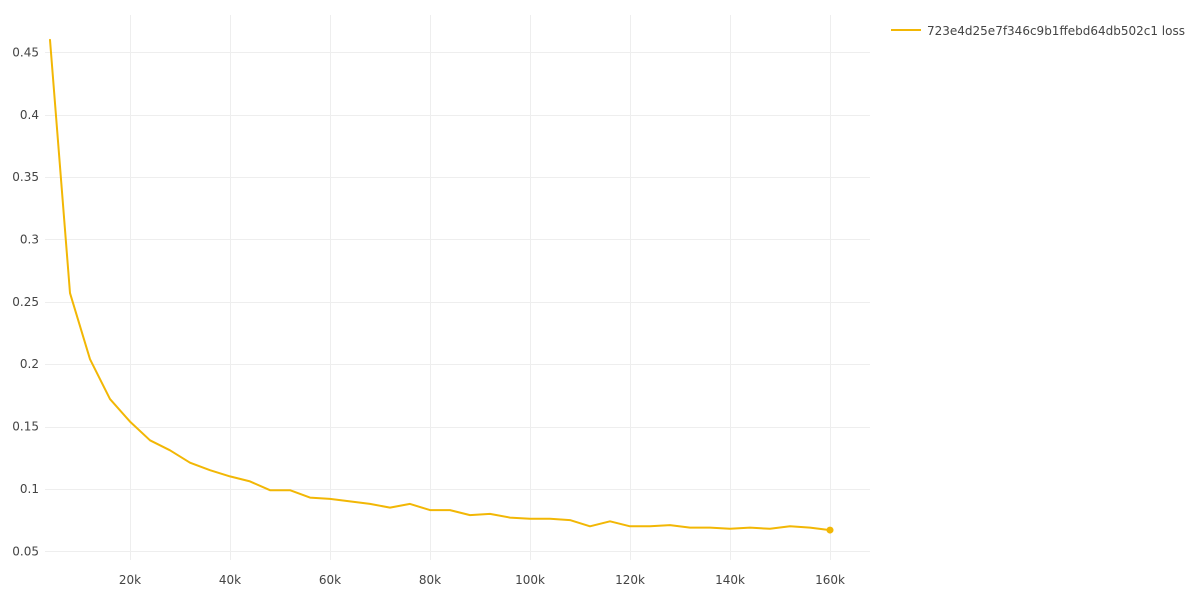 This screenshot has height=604, width=1200. What do you see at coordinates (25, 177) in the screenshot?
I see `y-tick-label: 0.35` at bounding box center [25, 177].